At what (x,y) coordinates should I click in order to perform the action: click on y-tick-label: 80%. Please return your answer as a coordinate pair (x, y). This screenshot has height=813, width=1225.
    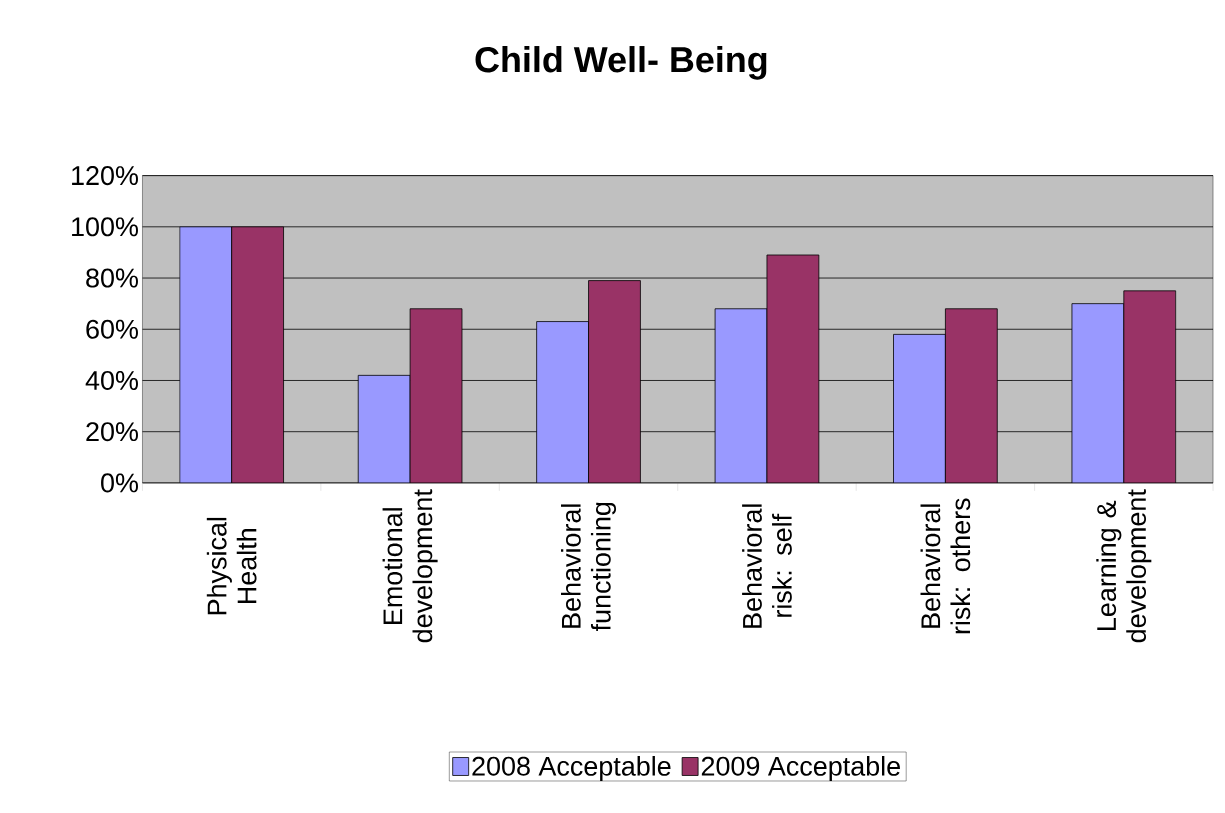
    Looking at the image, I should click on (112, 278).